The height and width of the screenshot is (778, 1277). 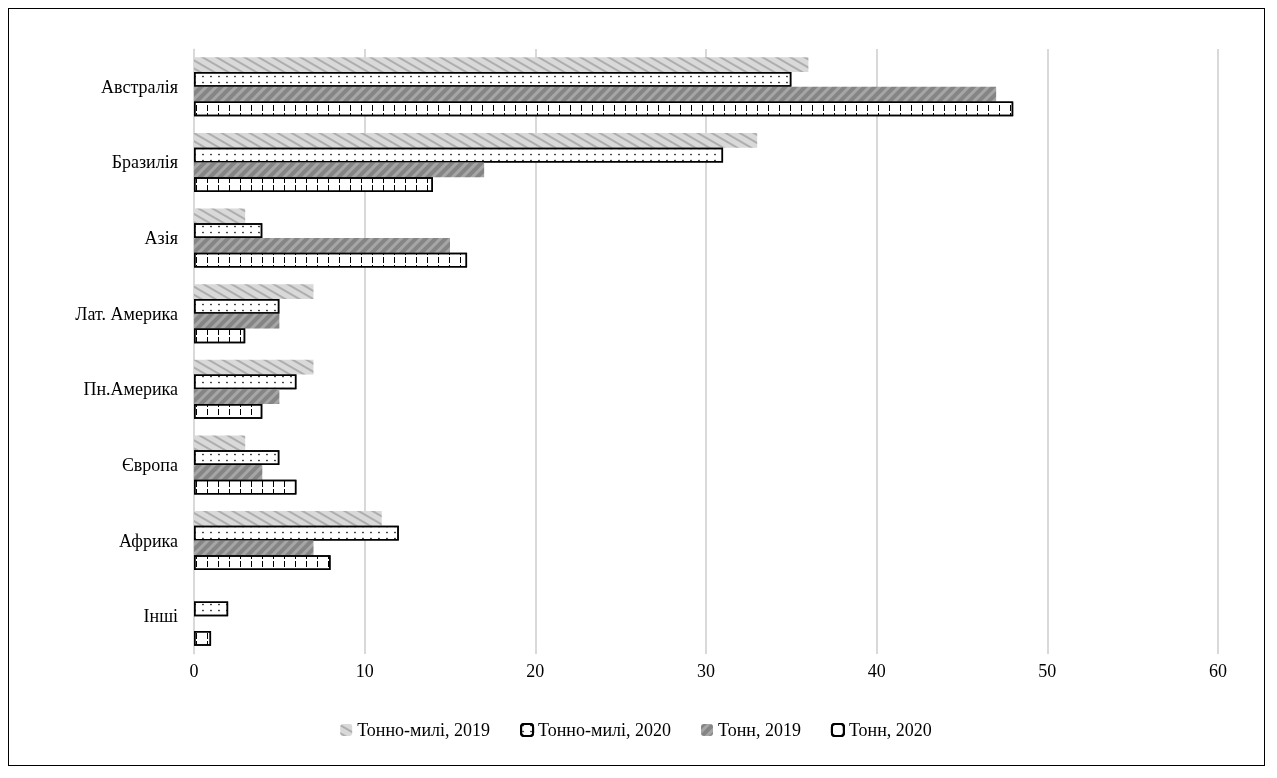 I want to click on y-tick-label: Африка, so click(x=148, y=540).